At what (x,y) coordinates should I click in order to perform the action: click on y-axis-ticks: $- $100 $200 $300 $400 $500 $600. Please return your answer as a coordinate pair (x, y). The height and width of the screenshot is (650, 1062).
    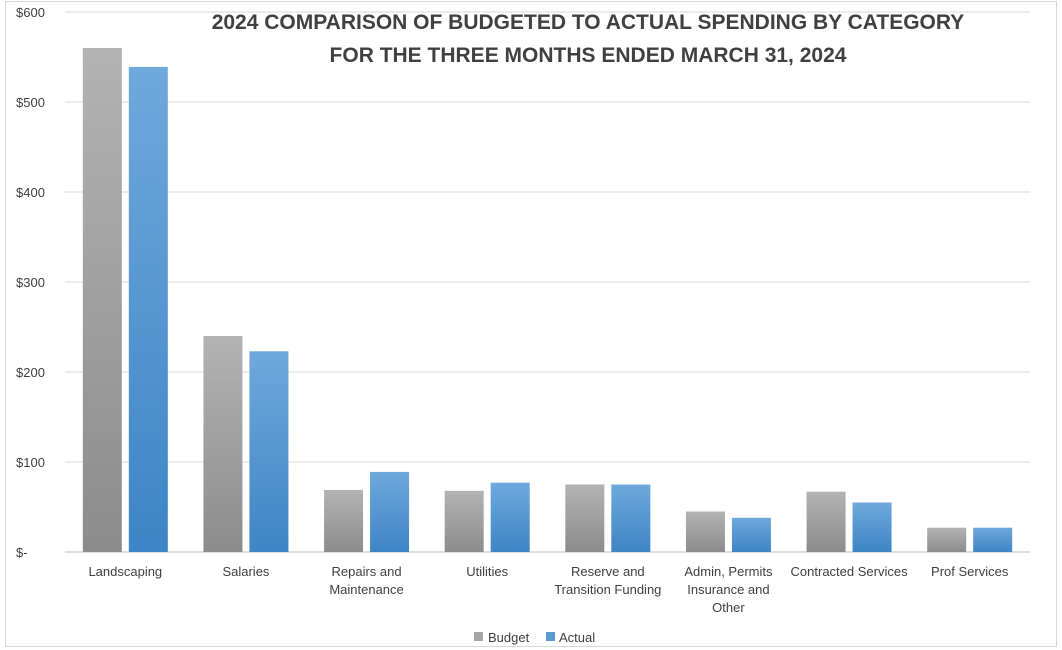
    Looking at the image, I should click on (30, 282).